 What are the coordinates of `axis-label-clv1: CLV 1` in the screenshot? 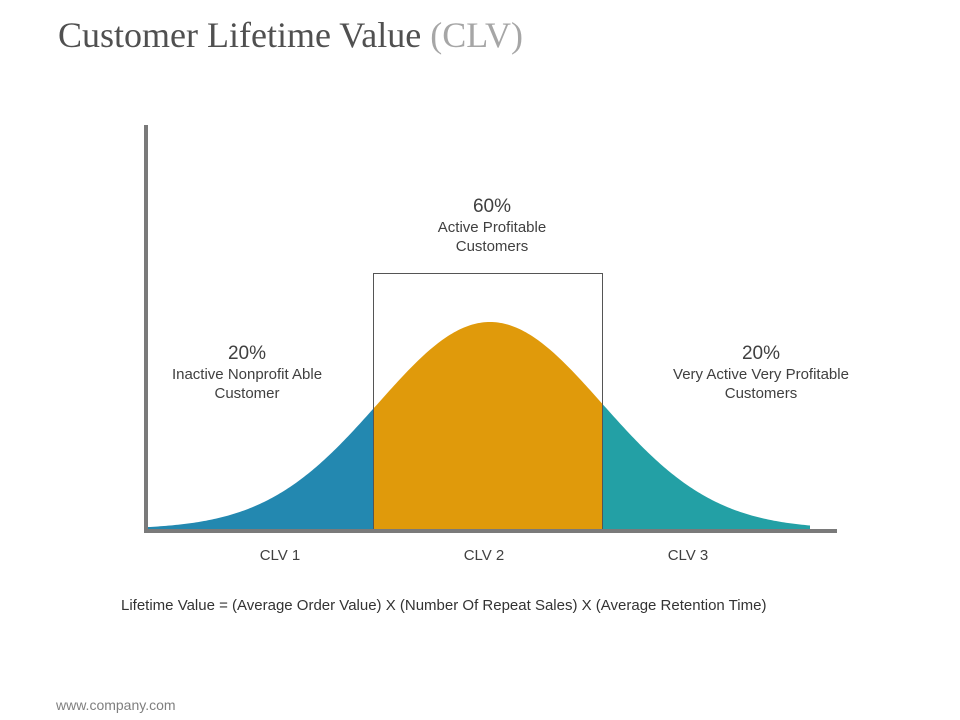 It's located at (280, 555).